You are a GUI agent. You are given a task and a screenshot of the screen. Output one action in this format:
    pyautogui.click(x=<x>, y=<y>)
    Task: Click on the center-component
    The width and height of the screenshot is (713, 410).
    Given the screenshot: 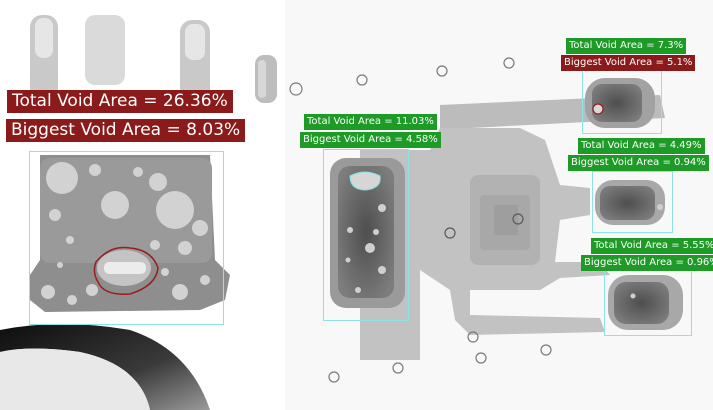 What is the action you would take?
    pyautogui.click(x=367, y=233)
    